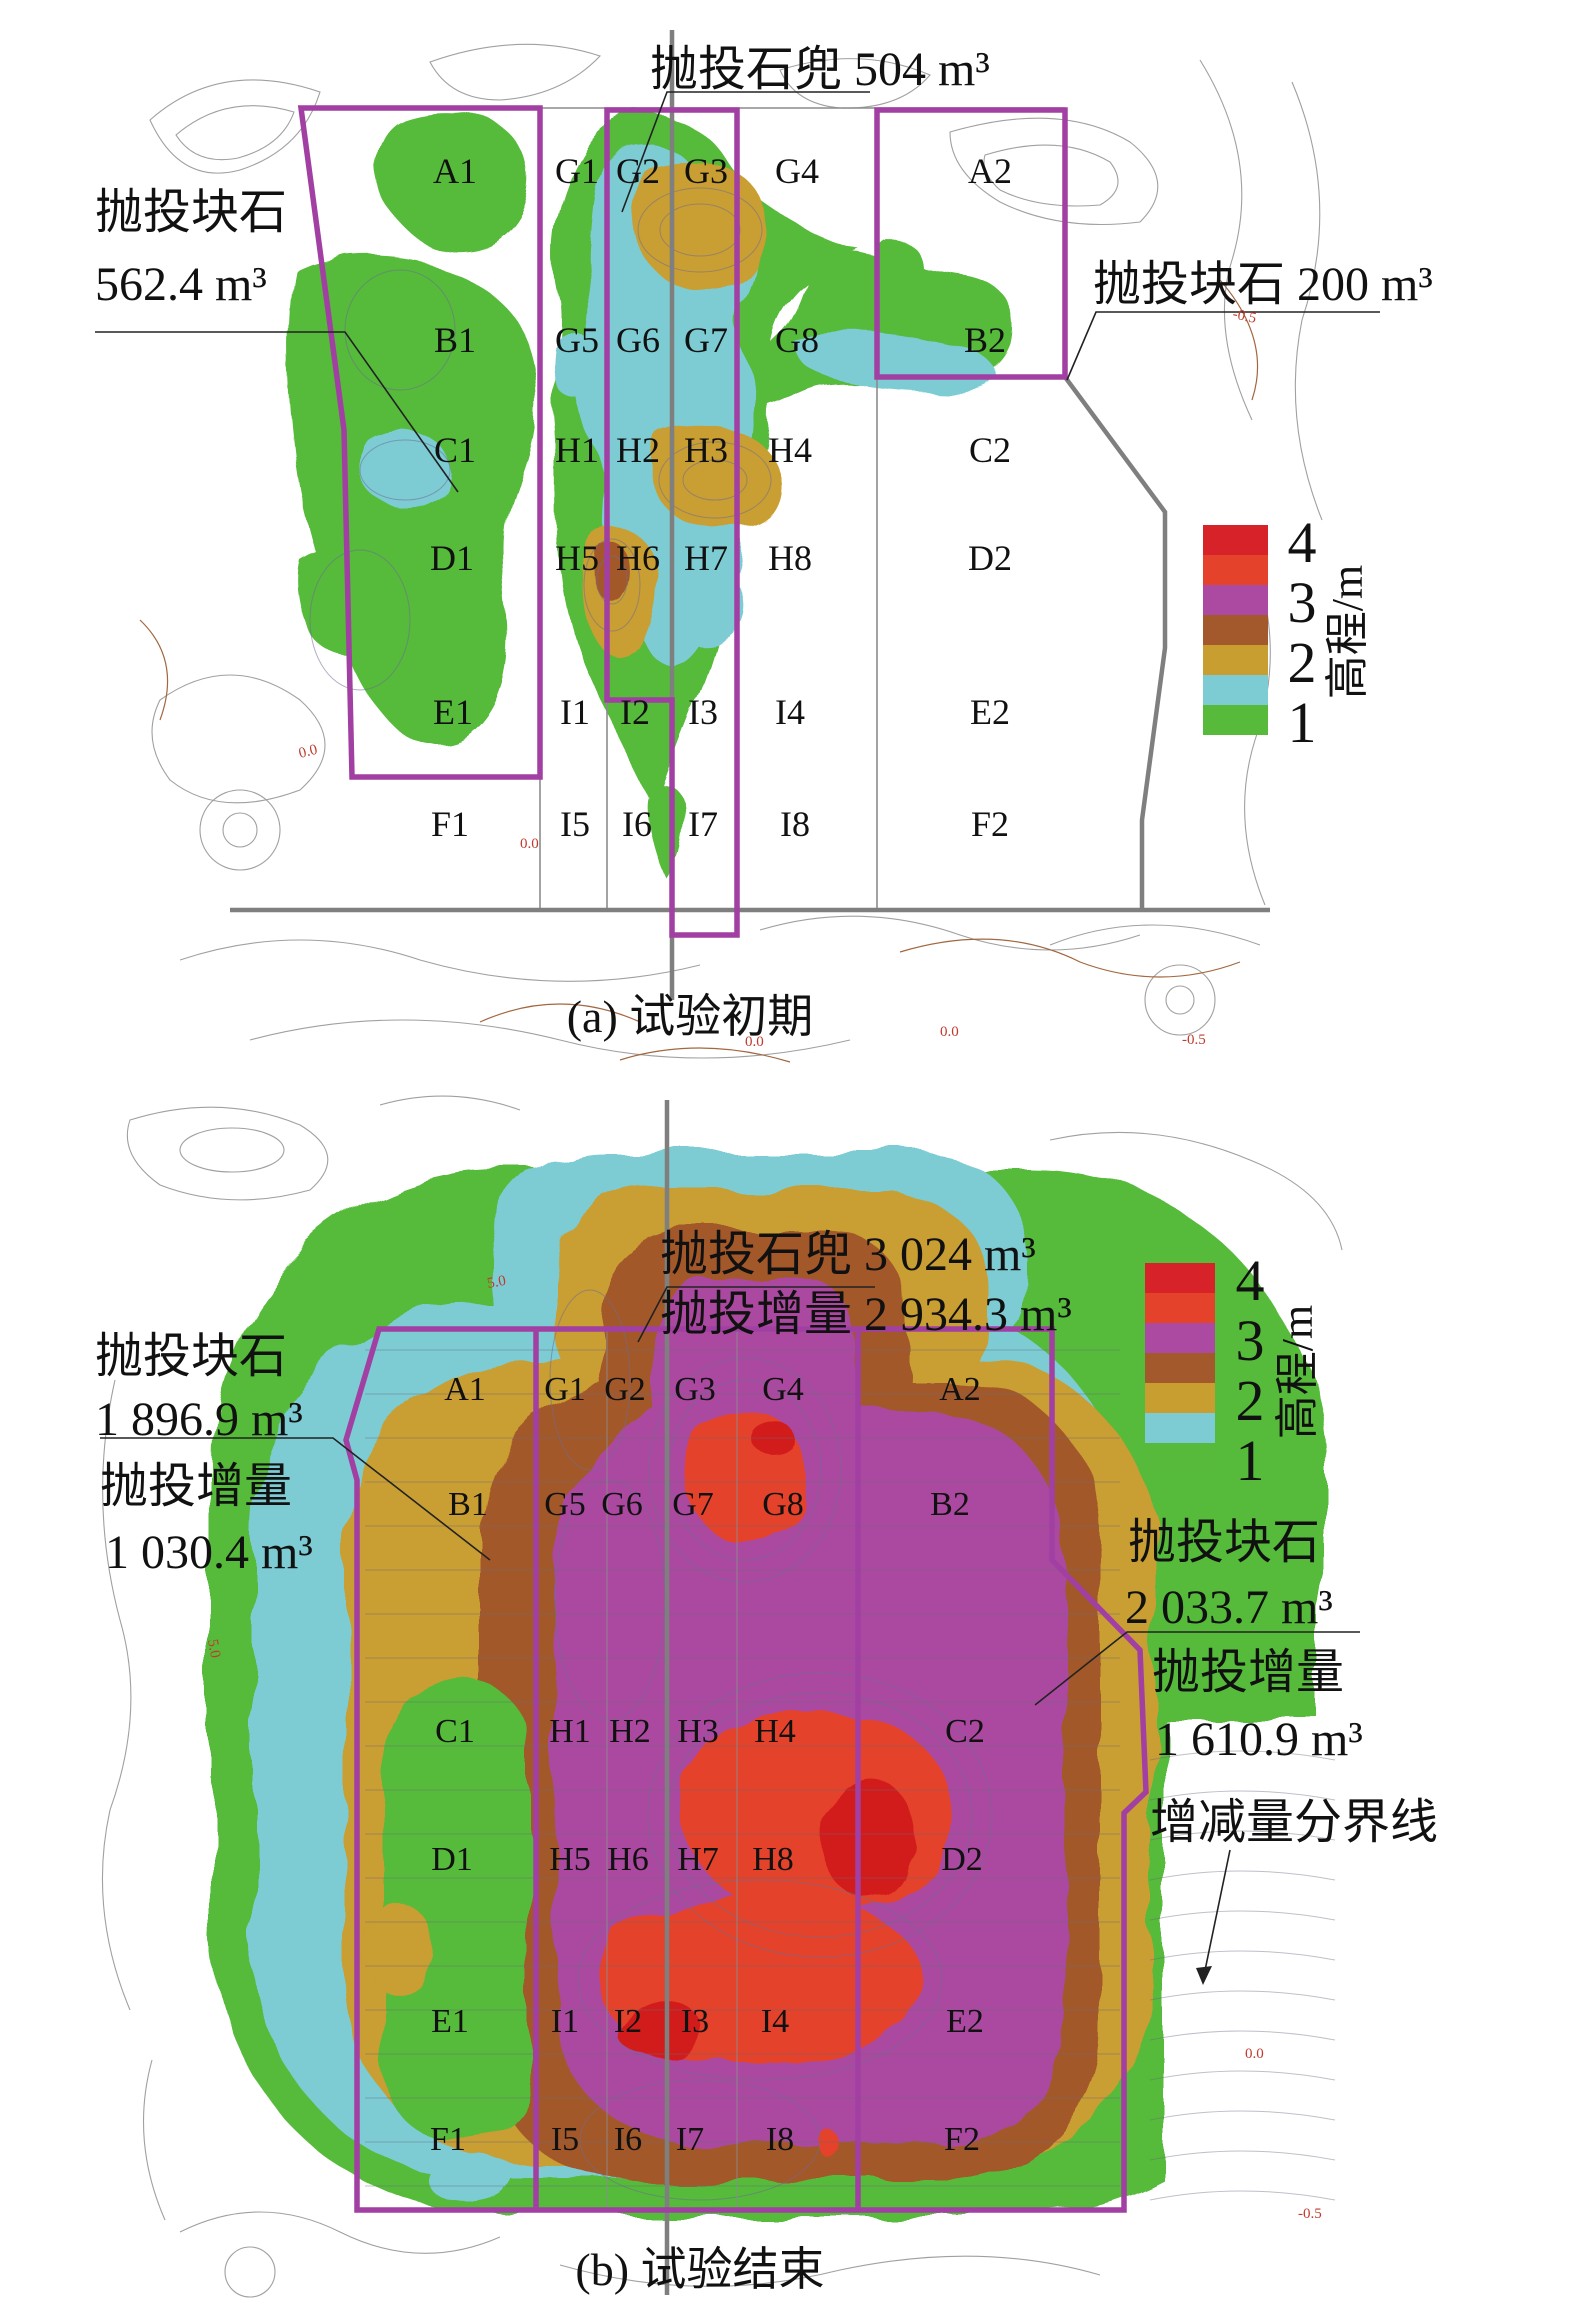 This screenshot has width=1575, height=2315. Describe the element at coordinates (470, 2180) in the screenshot. I see `cyan-spot` at that location.